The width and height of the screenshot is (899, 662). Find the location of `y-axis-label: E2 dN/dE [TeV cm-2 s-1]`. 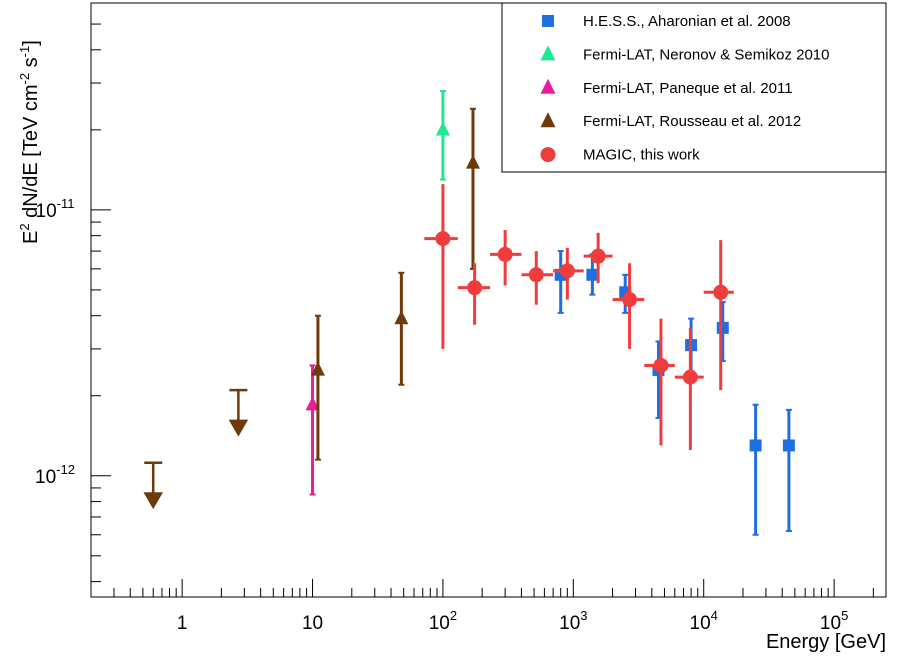

y-axis-label: E2 dN/dE [TeV cm-2 s-1] is located at coordinates (29, 142).